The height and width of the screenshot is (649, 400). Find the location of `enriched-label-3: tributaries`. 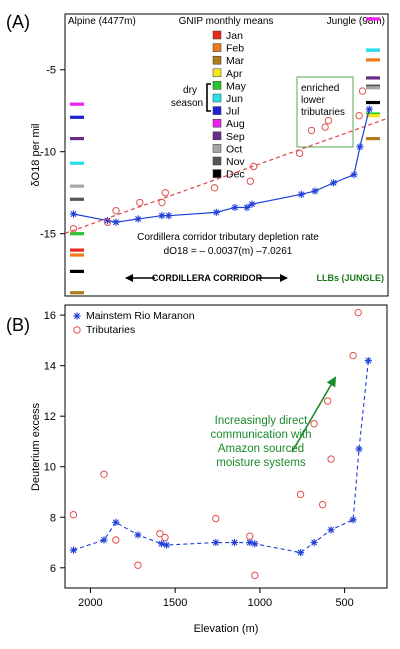

enriched-label-3: tributaries is located at coordinates (323, 112).